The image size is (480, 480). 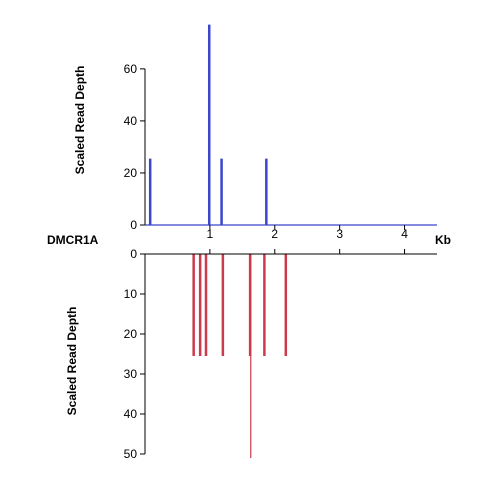 I want to click on x-axis: 1 2 3 4, so click(x=307, y=239).